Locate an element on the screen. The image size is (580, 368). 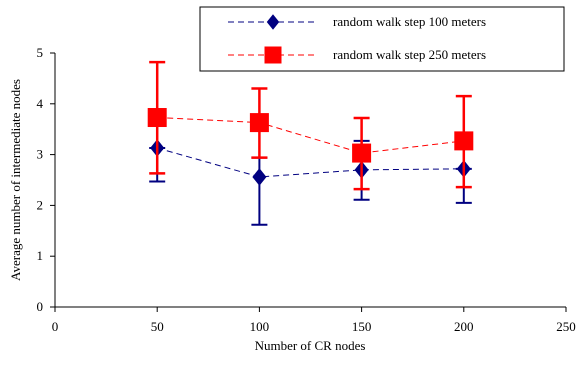
y-tick-label: 1 is located at coordinates (40, 255).